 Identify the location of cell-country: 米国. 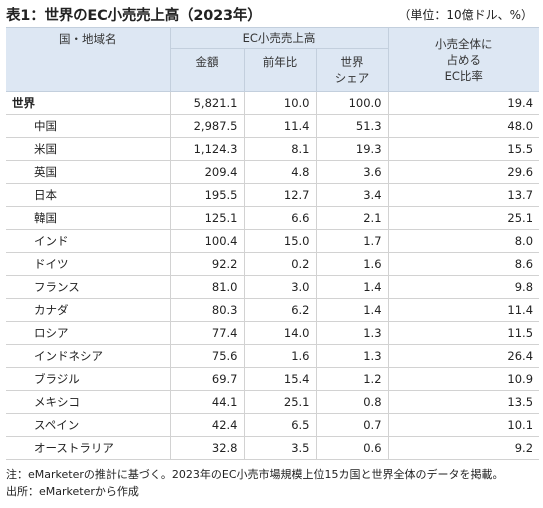
(88, 149).